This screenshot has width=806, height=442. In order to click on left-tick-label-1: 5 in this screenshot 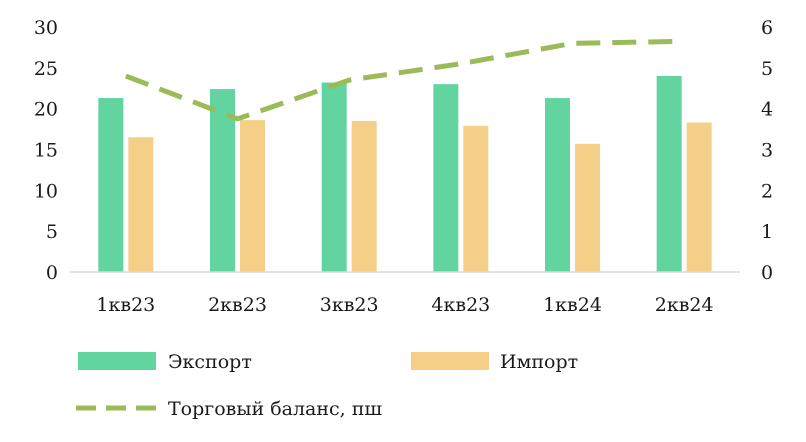, I will do `click(52, 232)`.